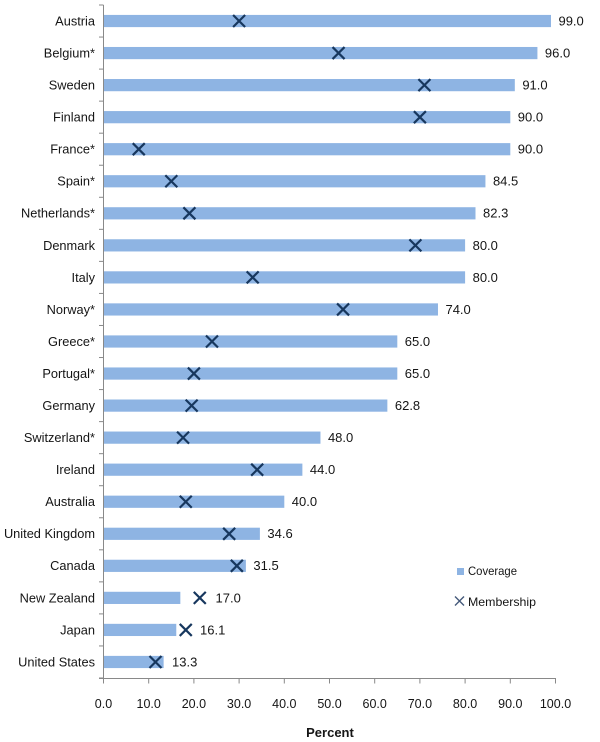  Describe the element at coordinates (375, 704) in the screenshot. I see `svg-text: 60.0` at that location.